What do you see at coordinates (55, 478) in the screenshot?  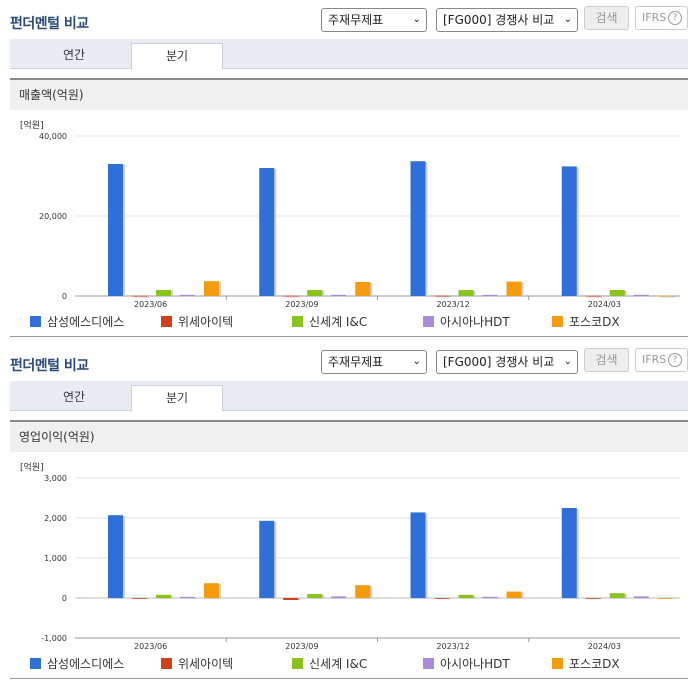 I see `y-tick-label: 3,000` at bounding box center [55, 478].